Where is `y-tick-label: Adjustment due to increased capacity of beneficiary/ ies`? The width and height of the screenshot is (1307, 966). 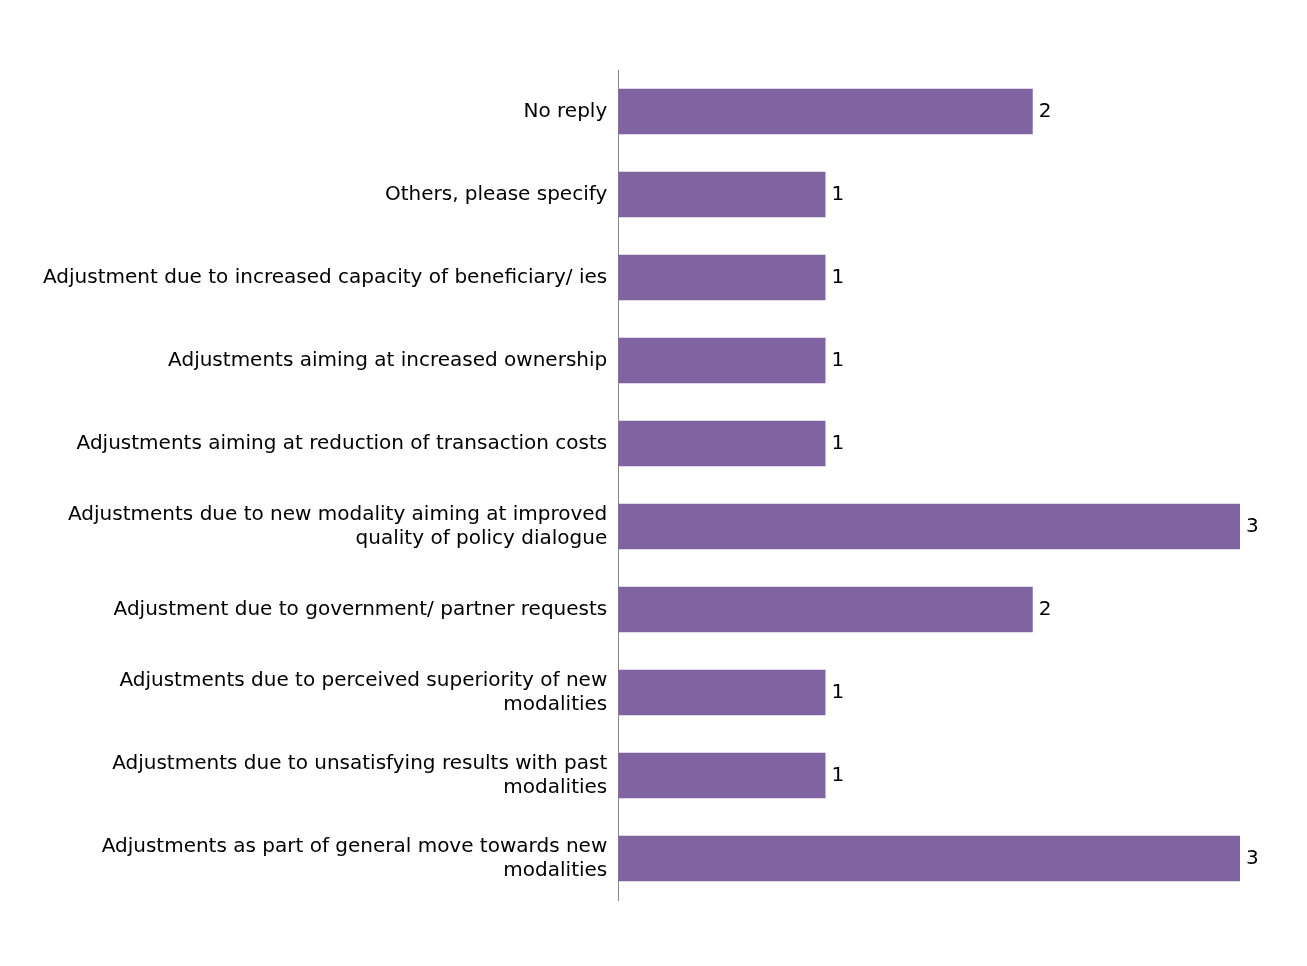
y-tick-label: Adjustment due to increased capacity of beneficiary/ ies is located at coordinates (325, 275).